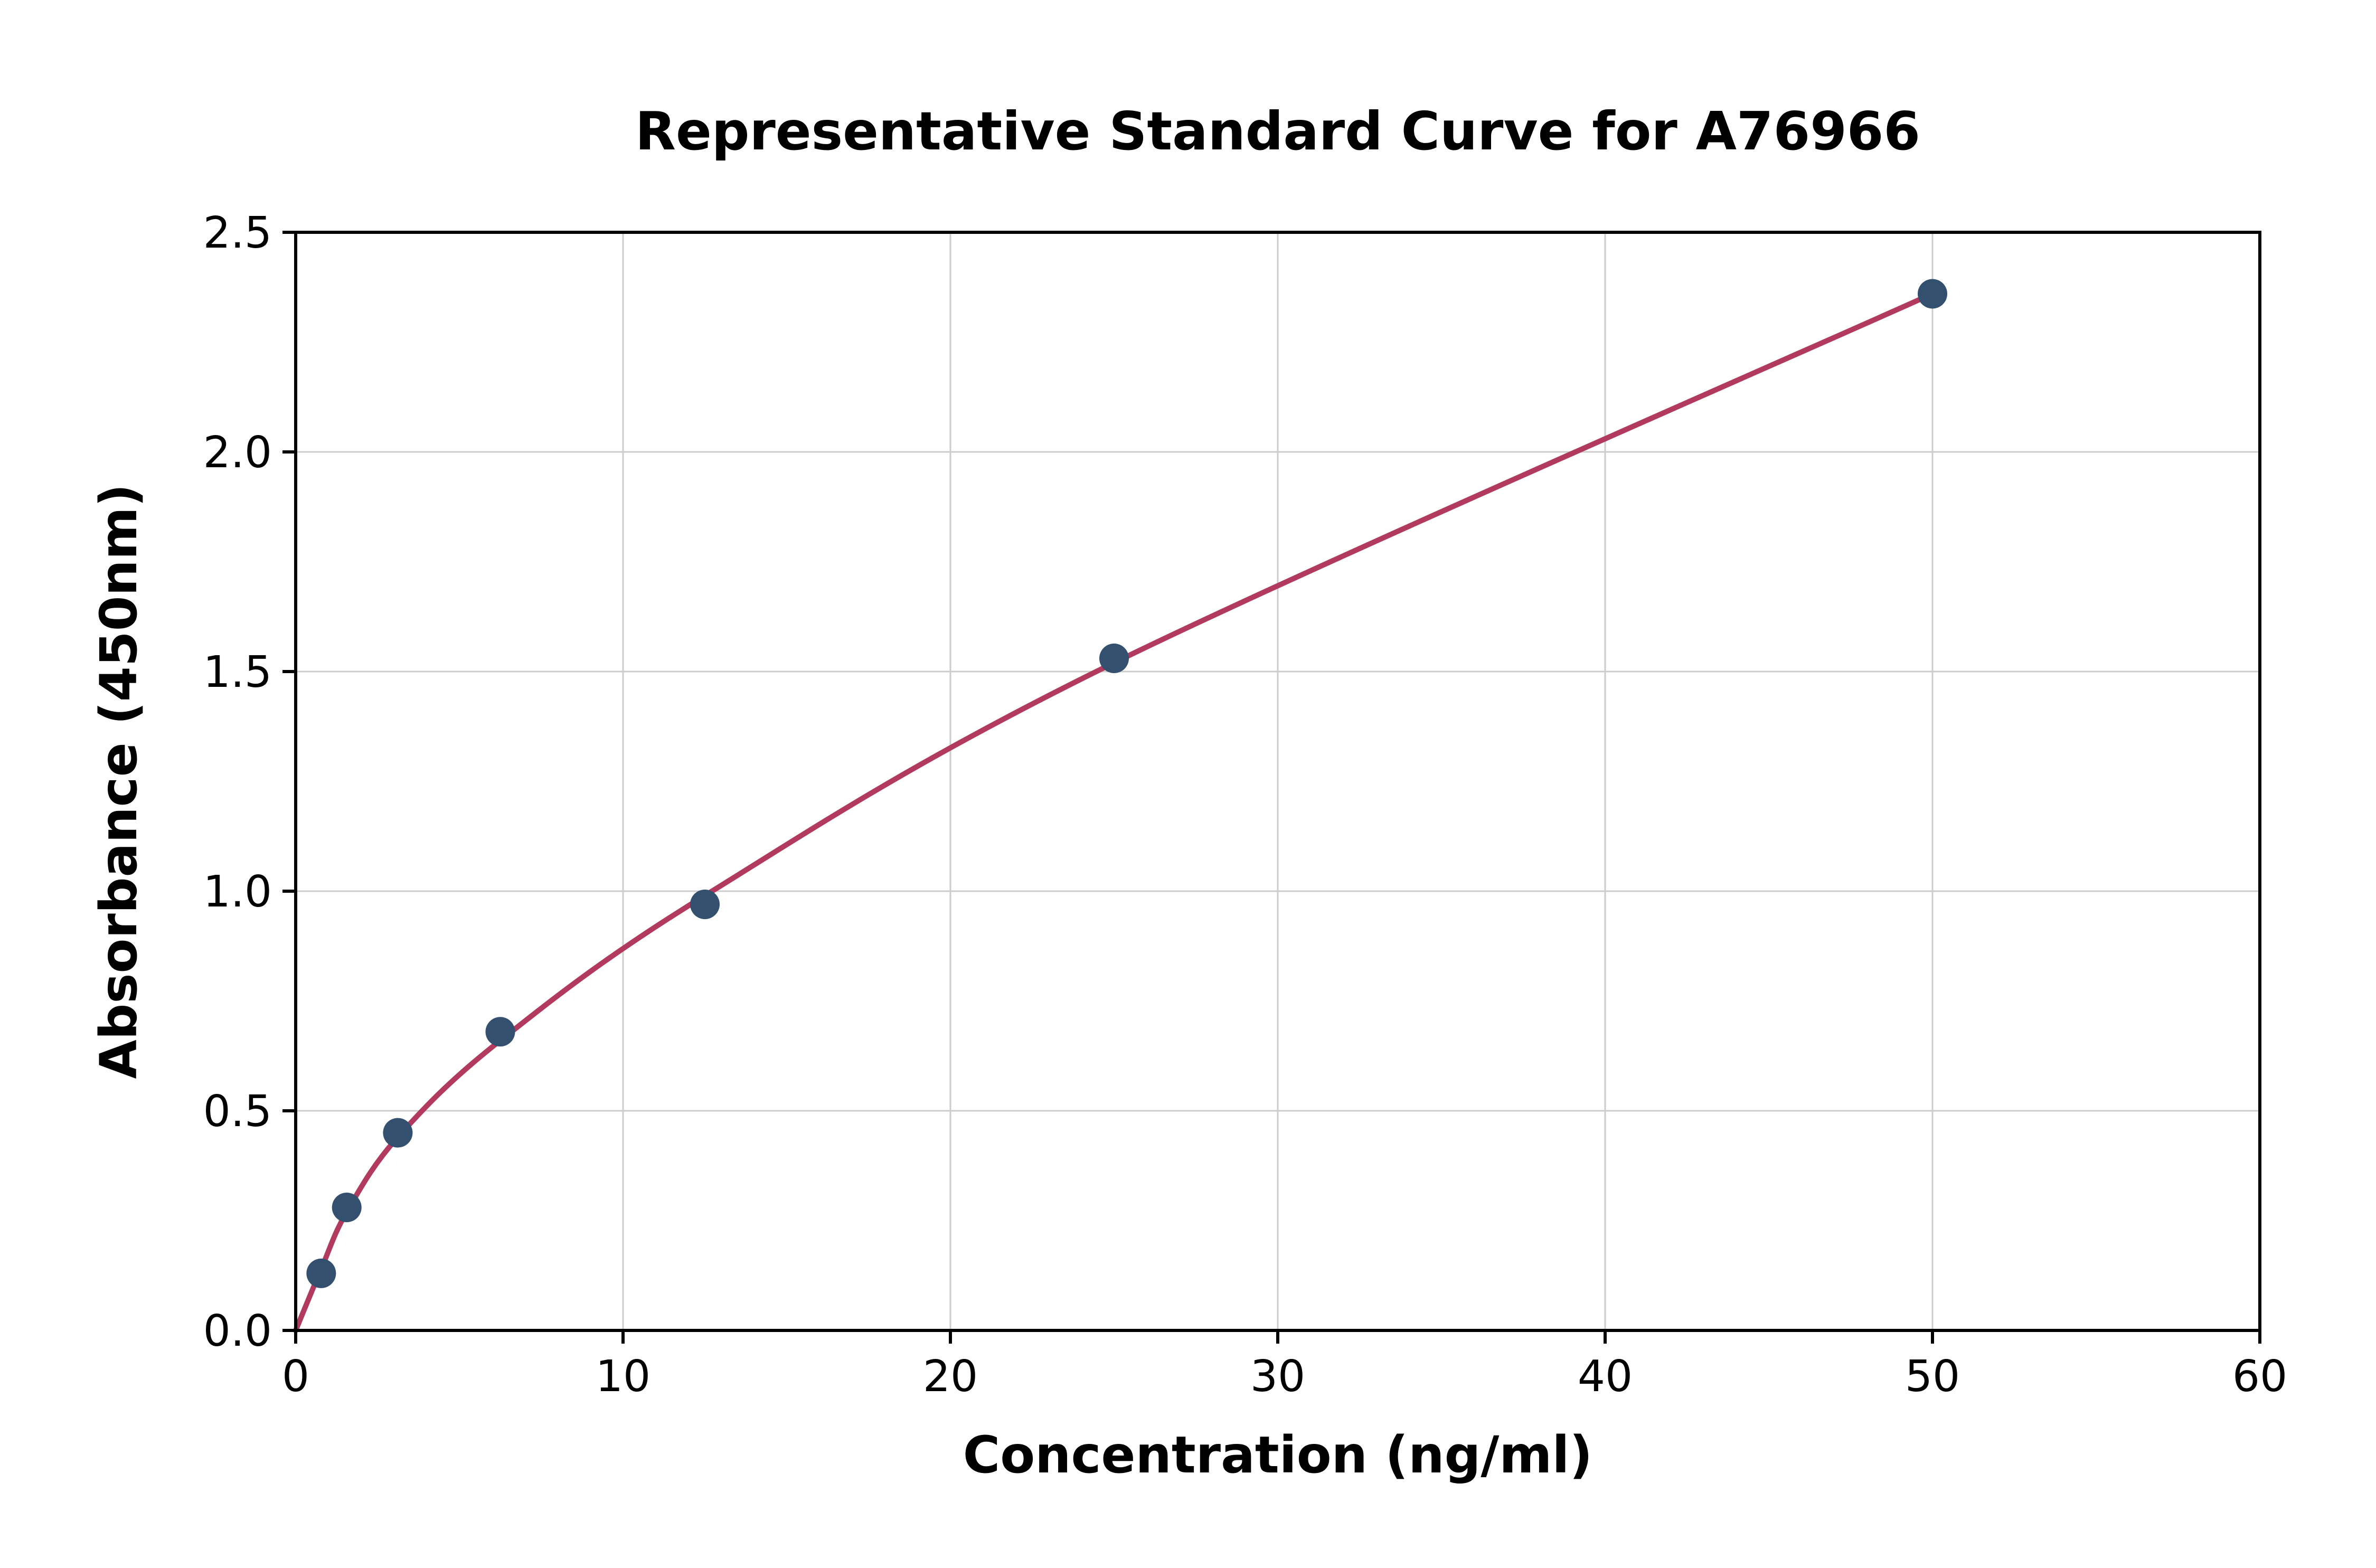 The height and width of the screenshot is (1568, 2376). What do you see at coordinates (623, 1377) in the screenshot?
I see `x-tick-label: 10` at bounding box center [623, 1377].